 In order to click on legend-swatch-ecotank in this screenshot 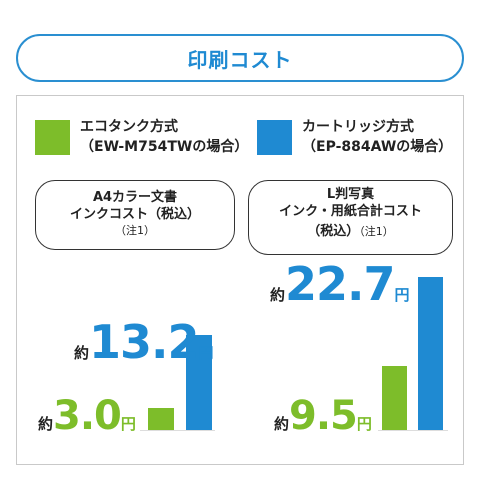, I will do `click(52, 137)`.